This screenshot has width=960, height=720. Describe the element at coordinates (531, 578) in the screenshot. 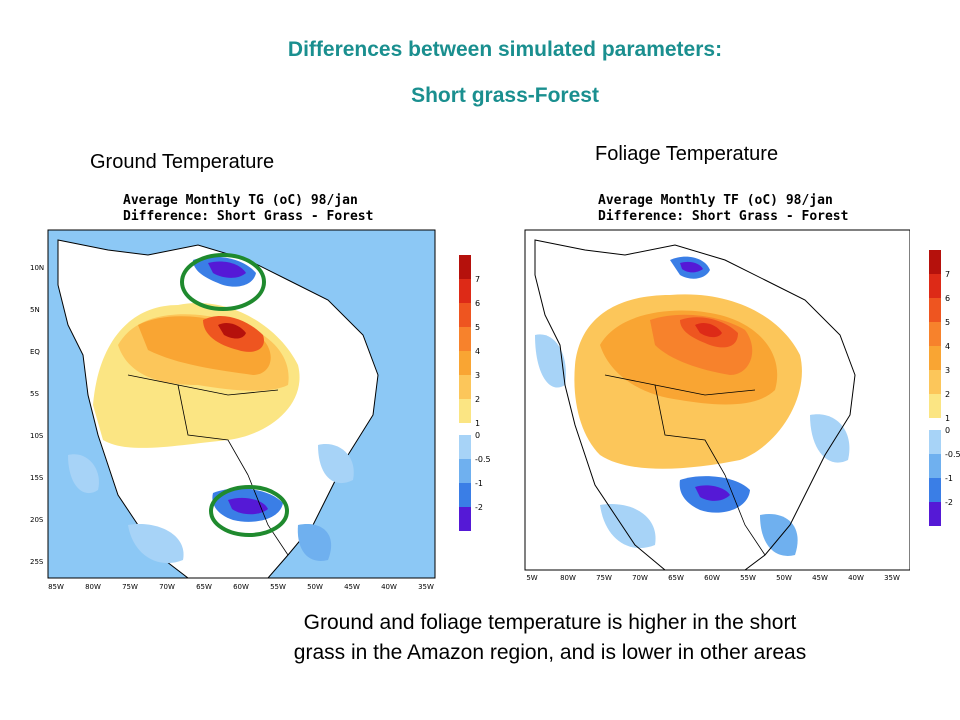

I see `foliage-lon-tick-label: 5W` at that location.